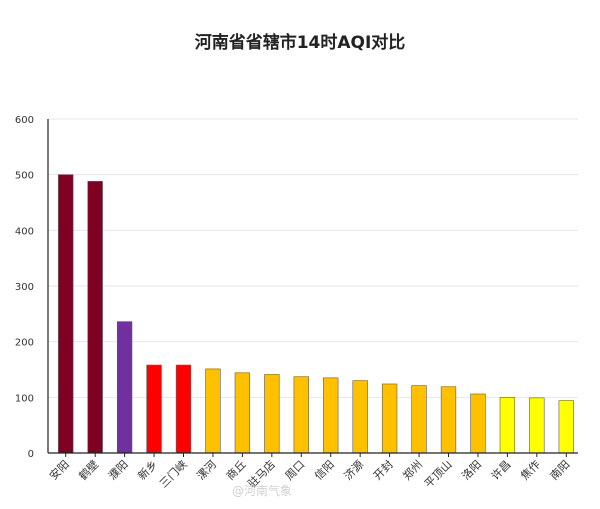 The height and width of the screenshot is (509, 600). What do you see at coordinates (24, 231) in the screenshot?
I see `y-tick-label: 400` at bounding box center [24, 231].